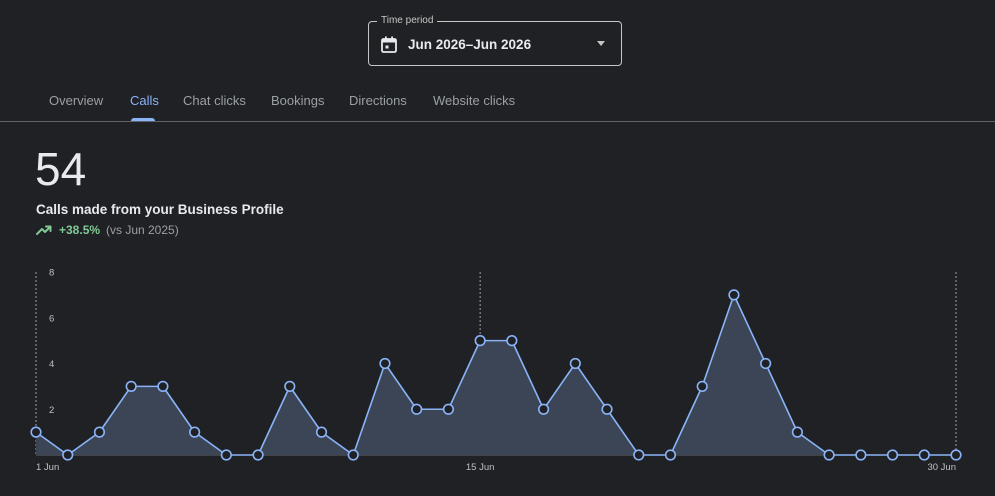 This screenshot has width=995, height=496. Describe the element at coordinates (470, 44) in the screenshot. I see `time-period-value: Jun 2026–Jun 2026` at that location.